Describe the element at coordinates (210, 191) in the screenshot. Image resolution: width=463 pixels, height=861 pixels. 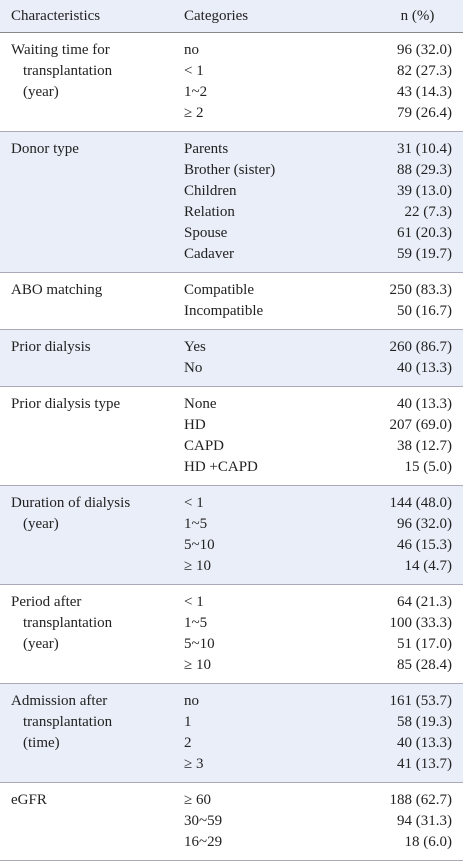
I see `category-text: Children` at that location.